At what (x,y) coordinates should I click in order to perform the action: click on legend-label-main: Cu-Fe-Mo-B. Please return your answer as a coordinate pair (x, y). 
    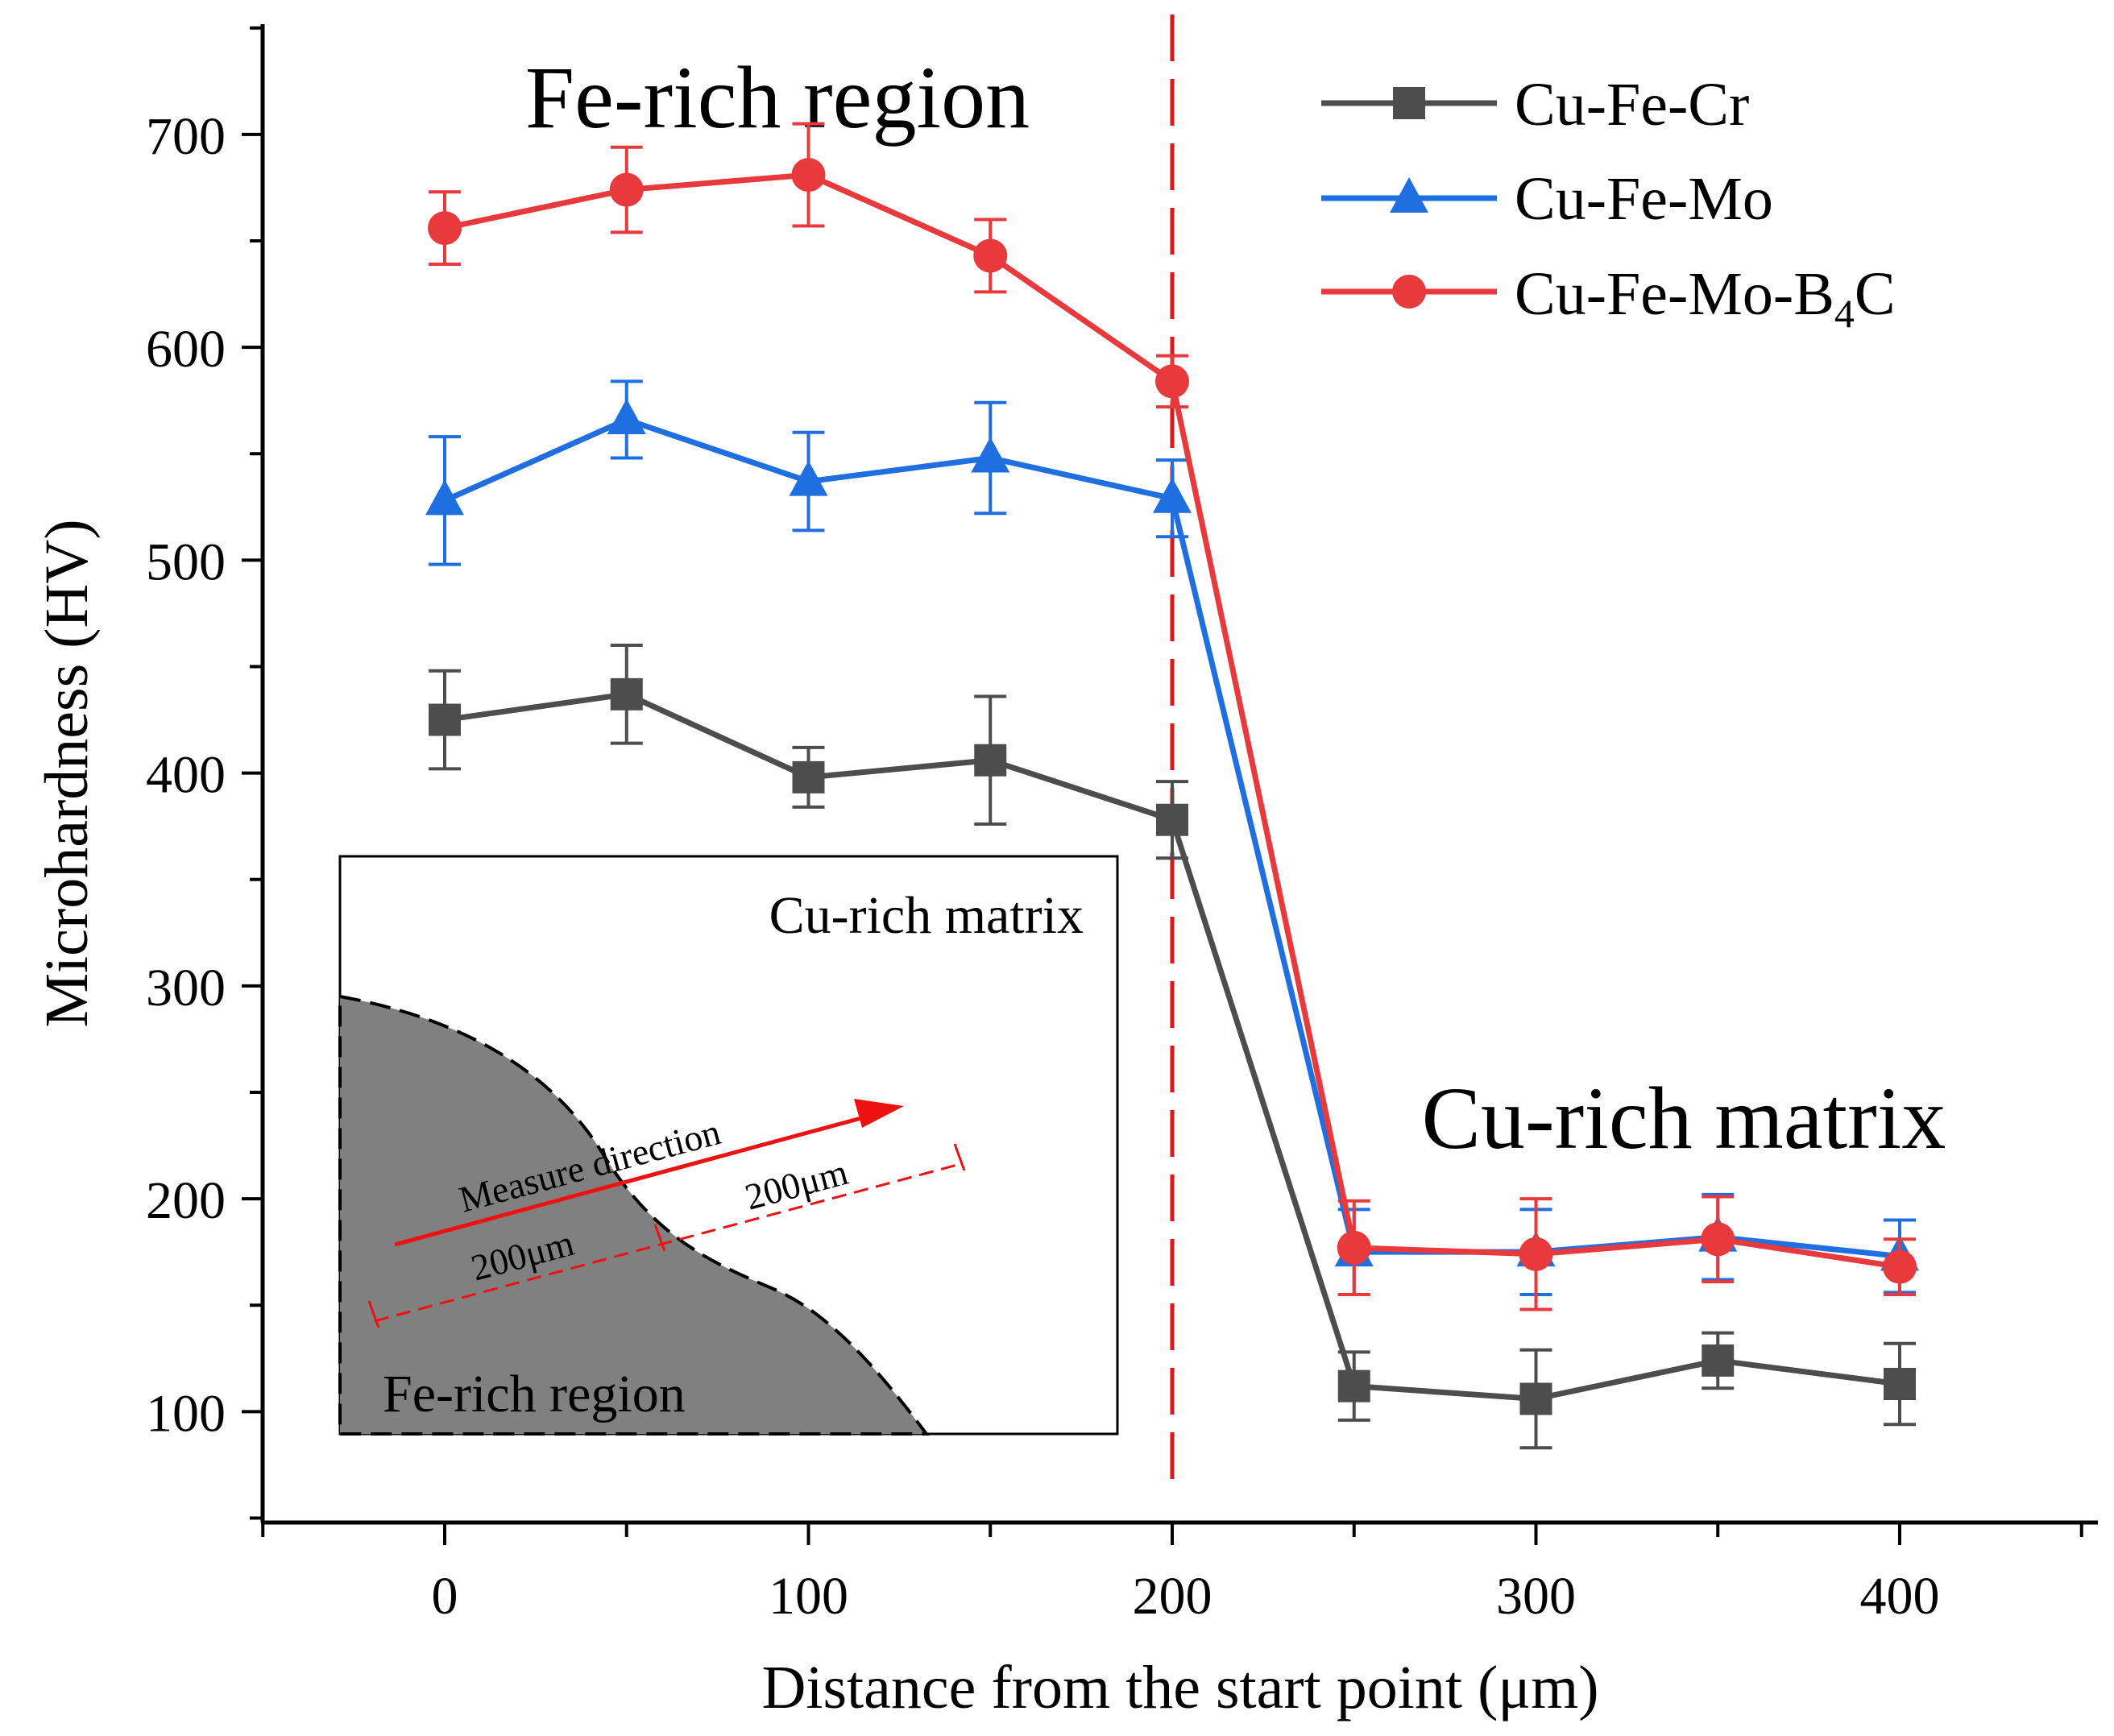
    Looking at the image, I should click on (1674, 294).